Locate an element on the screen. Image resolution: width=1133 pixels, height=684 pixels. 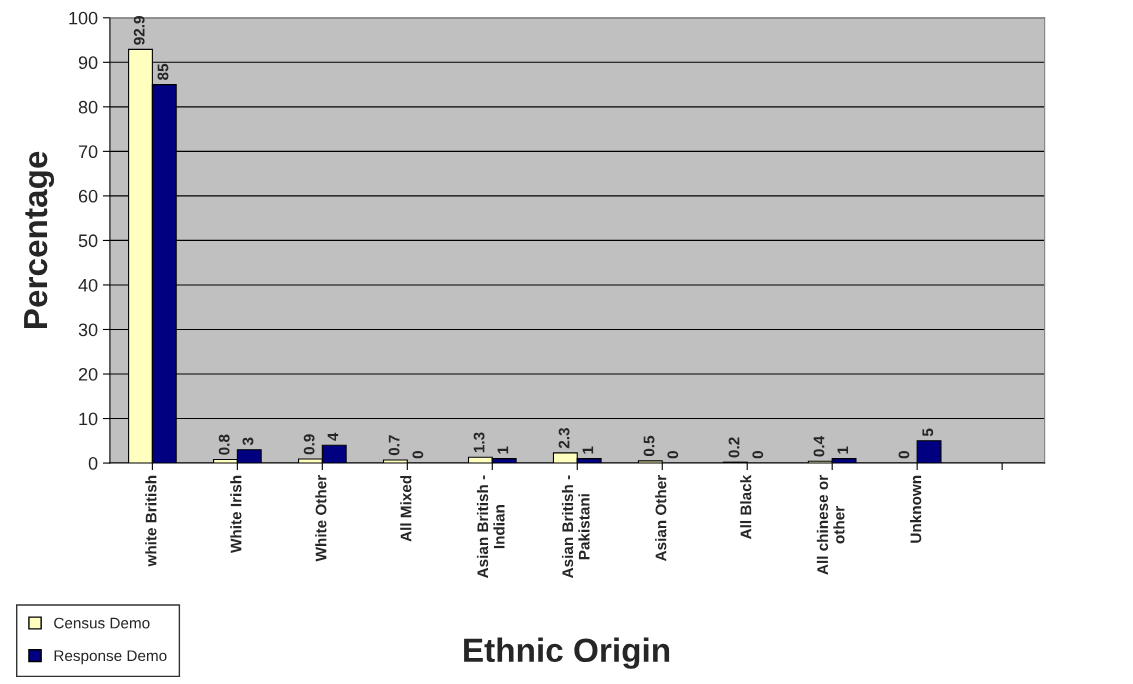
legend-label: Response Demo is located at coordinates (110, 657).